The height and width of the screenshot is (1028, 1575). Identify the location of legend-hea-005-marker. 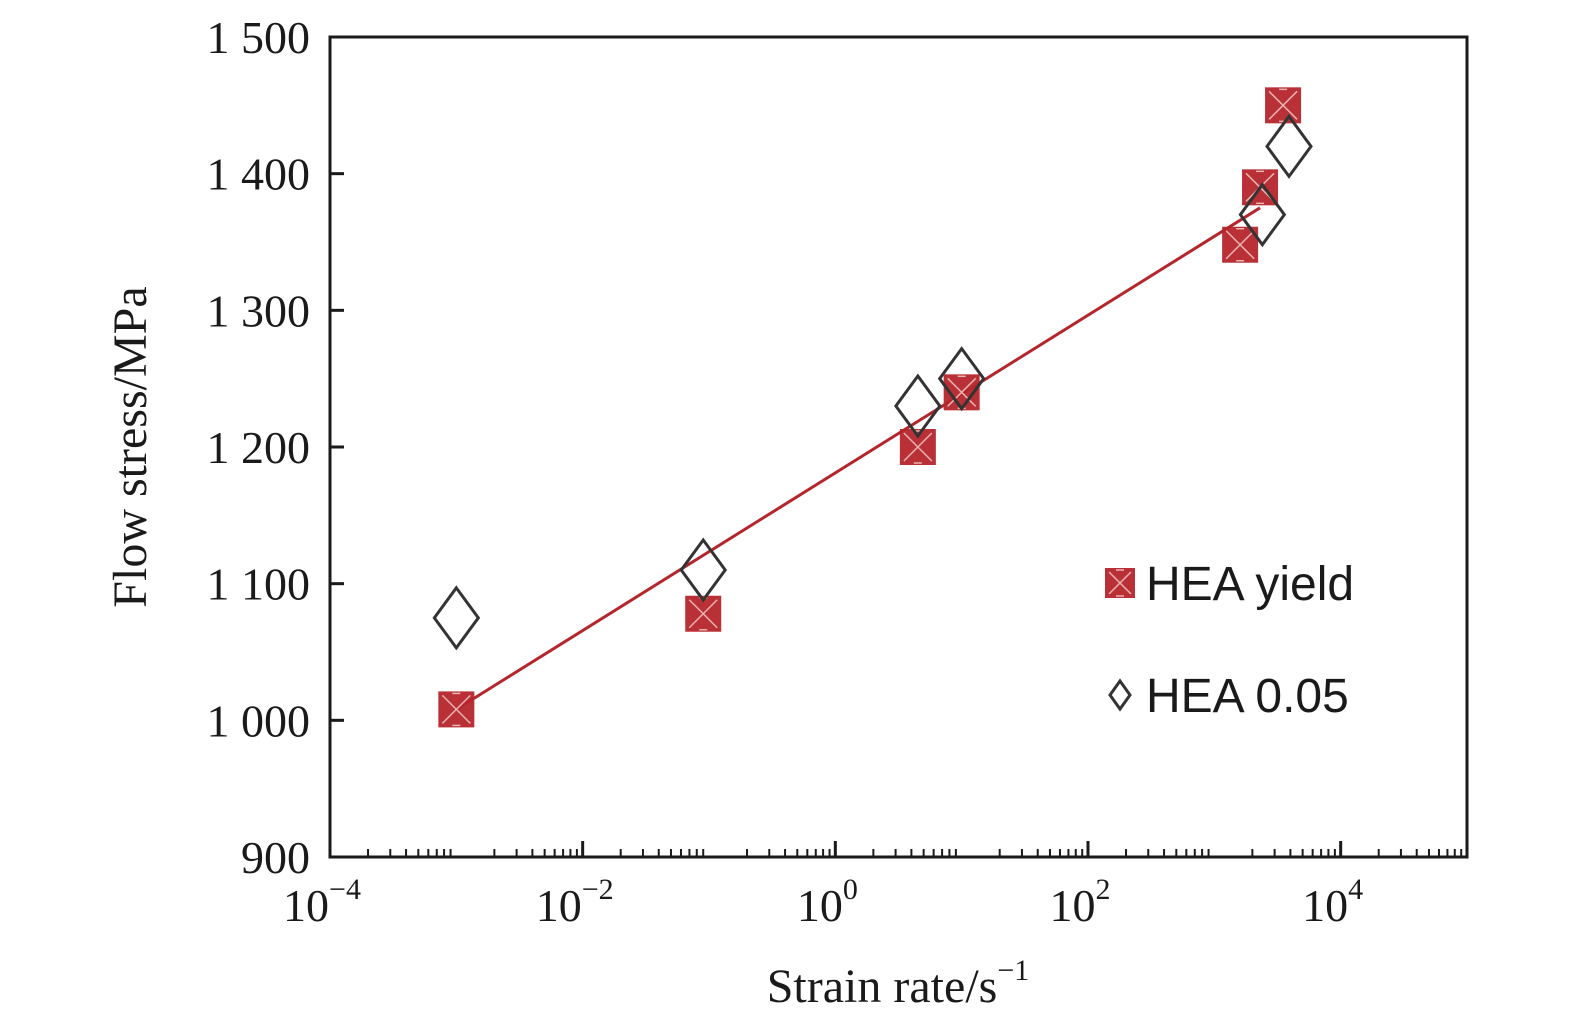
(1120, 695).